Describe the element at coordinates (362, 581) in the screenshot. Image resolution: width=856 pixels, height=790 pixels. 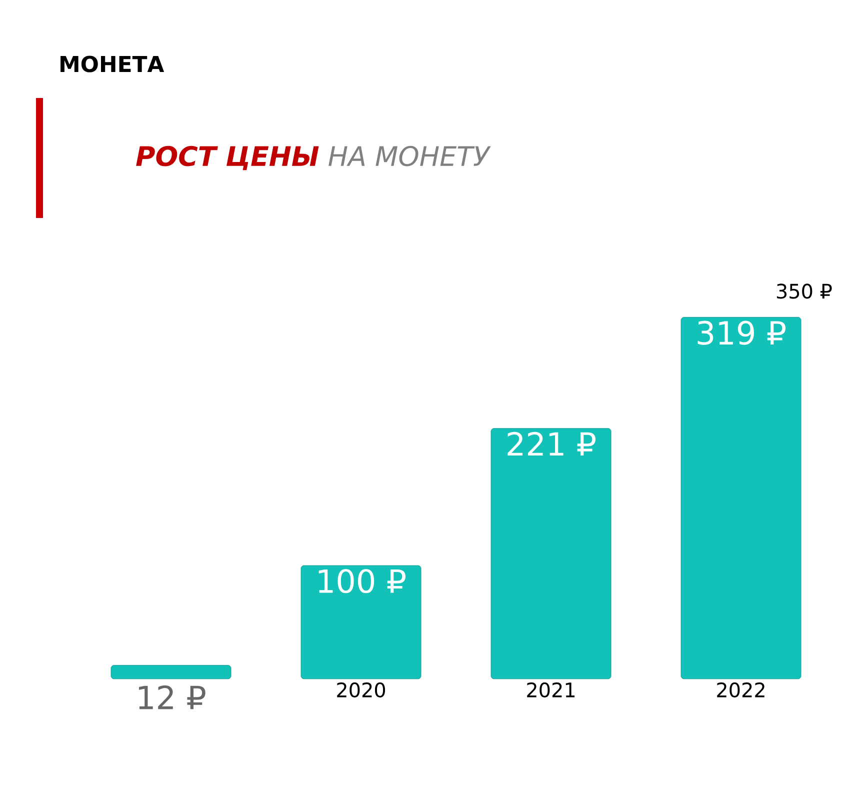
I see `data-label: 100 ₽` at that location.